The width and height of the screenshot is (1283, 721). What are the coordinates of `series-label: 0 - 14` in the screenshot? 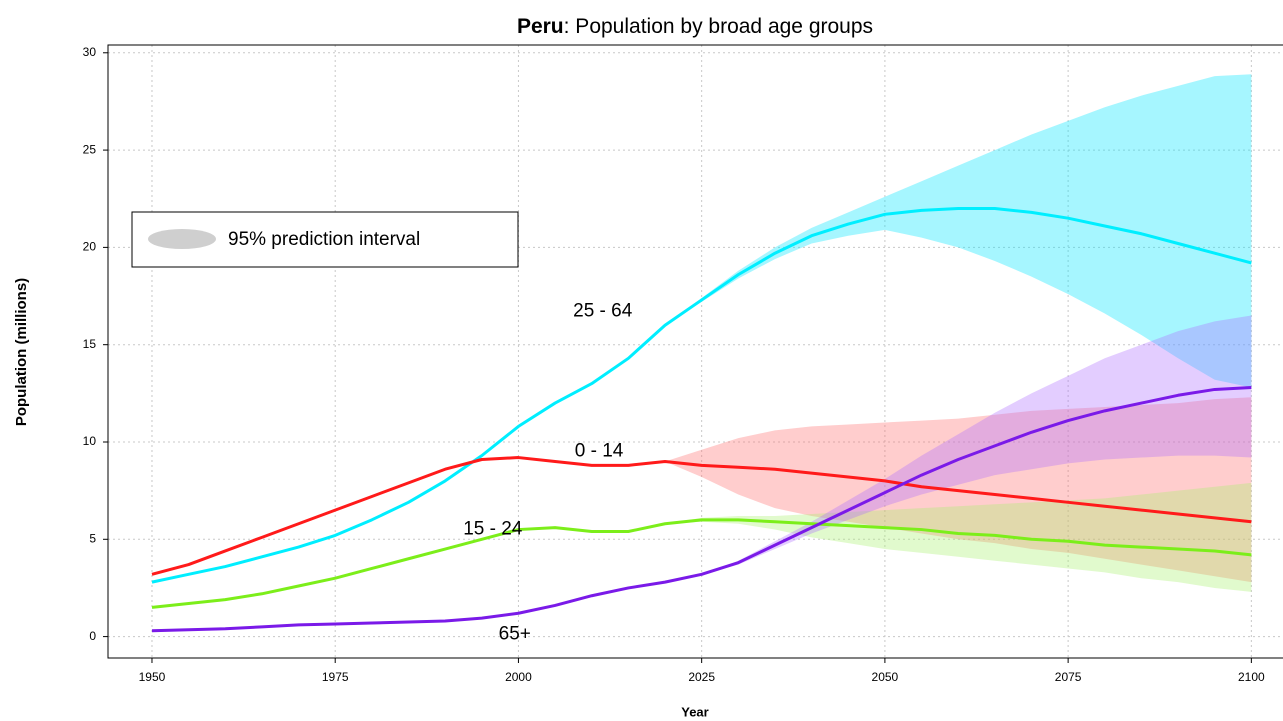 It's located at (599, 451).